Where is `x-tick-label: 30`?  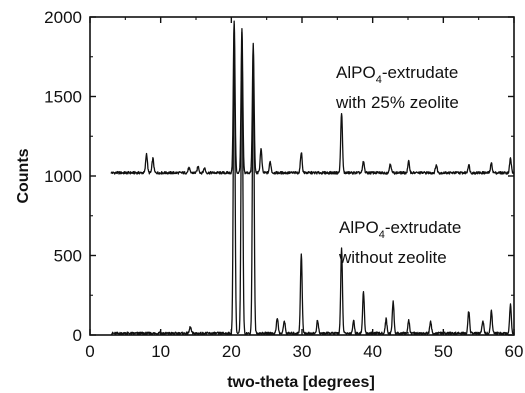 x-tick-label: 30 is located at coordinates (302, 351).